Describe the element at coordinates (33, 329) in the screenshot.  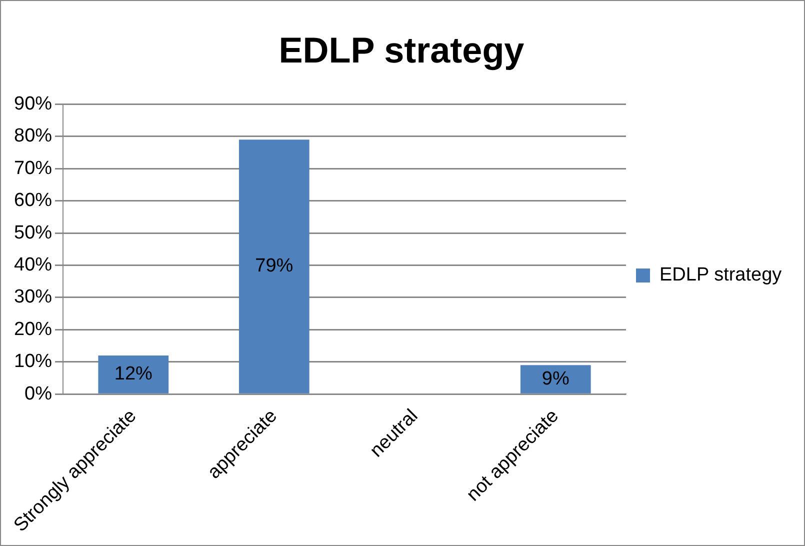
I see `y-tick-label: 20%` at that location.